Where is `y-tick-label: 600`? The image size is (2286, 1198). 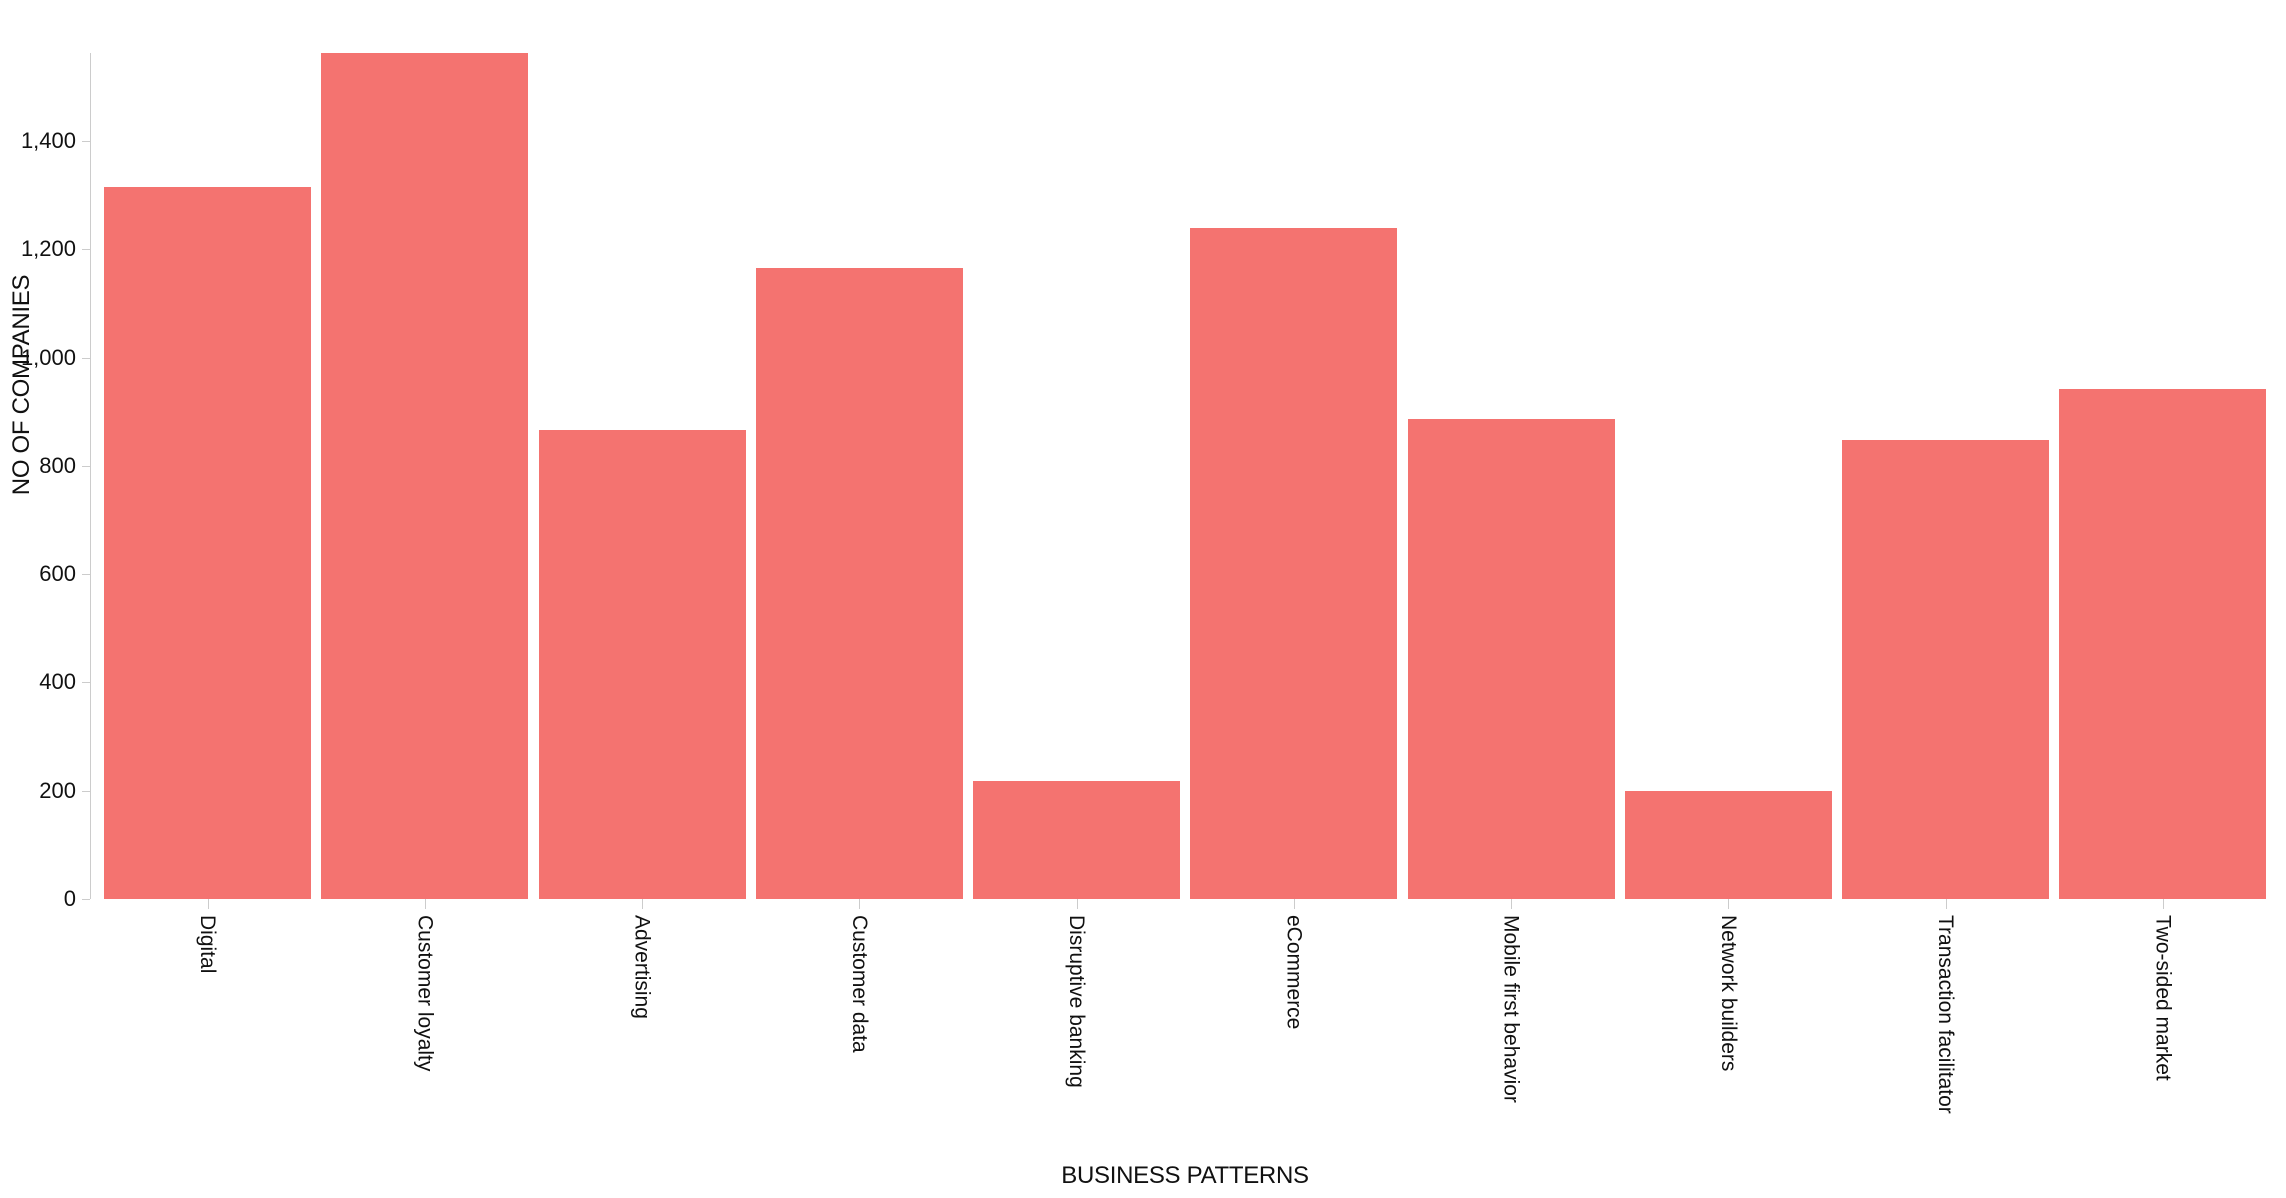
y-tick-label: 600 is located at coordinates (57, 574).